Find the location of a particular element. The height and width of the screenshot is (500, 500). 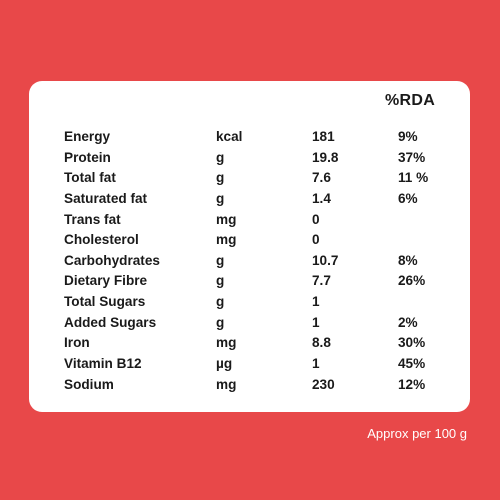

nutrient-rda: 9% is located at coordinates (408, 136).